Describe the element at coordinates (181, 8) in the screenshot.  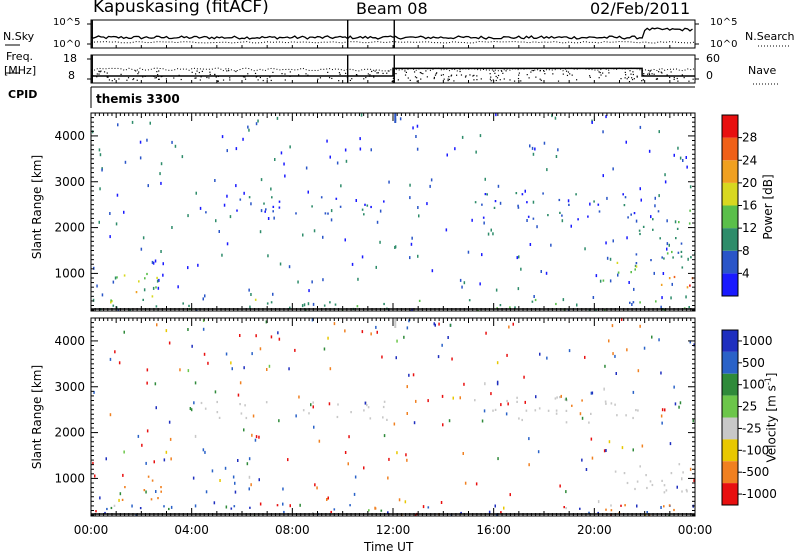
I see `station-title: Kapuskasing (fitACF)` at that location.